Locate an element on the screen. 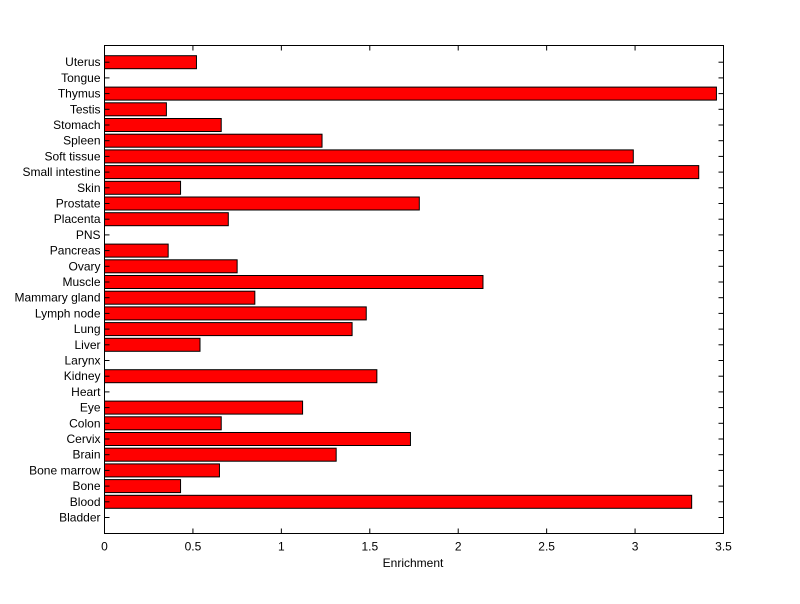  y-tick-label: Small intestine is located at coordinates (61, 172).